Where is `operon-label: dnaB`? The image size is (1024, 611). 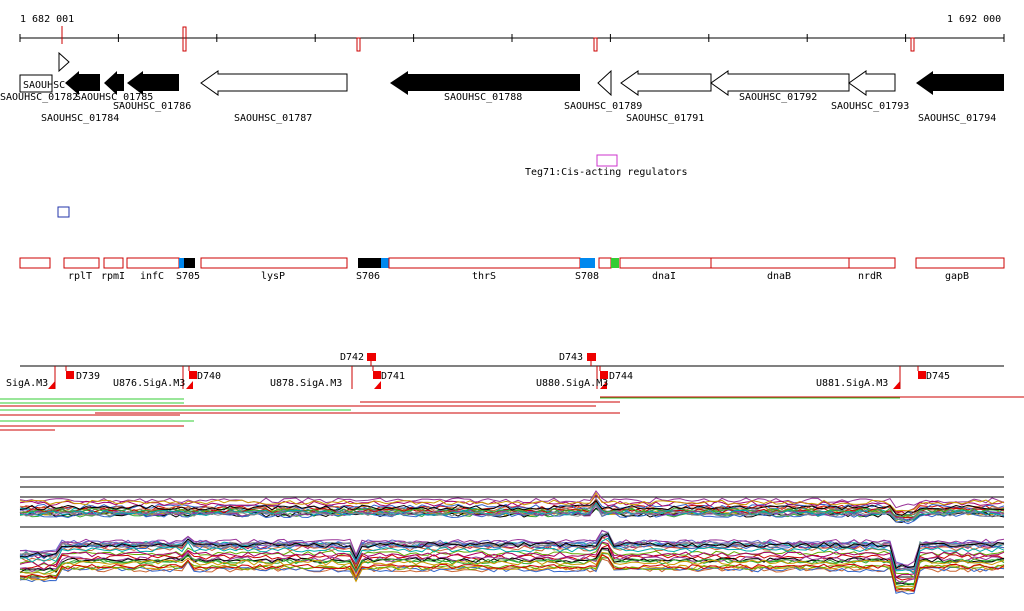 operon-label: dnaB is located at coordinates (779, 276).